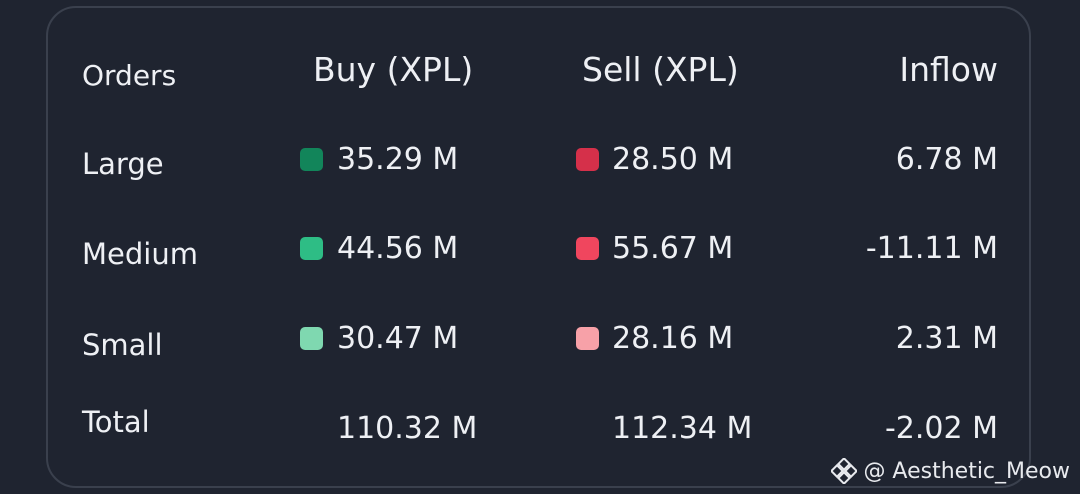  I want to click on inflow-large-value: 6.78 M, so click(946, 159).